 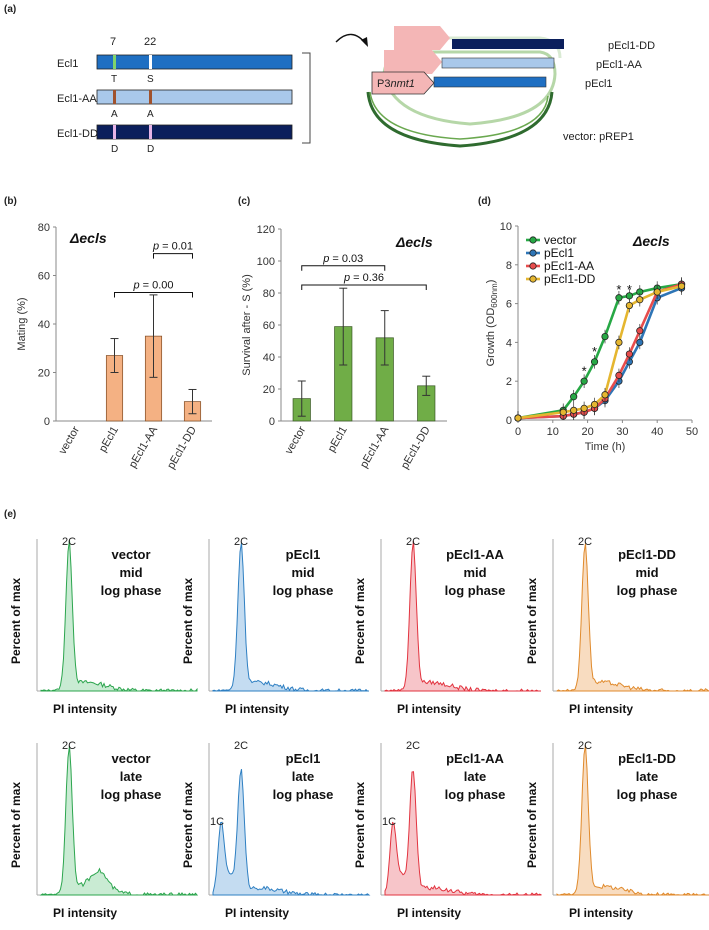 What do you see at coordinates (266, 230) in the screenshot?
I see `y-tick-label: 120` at bounding box center [266, 230].